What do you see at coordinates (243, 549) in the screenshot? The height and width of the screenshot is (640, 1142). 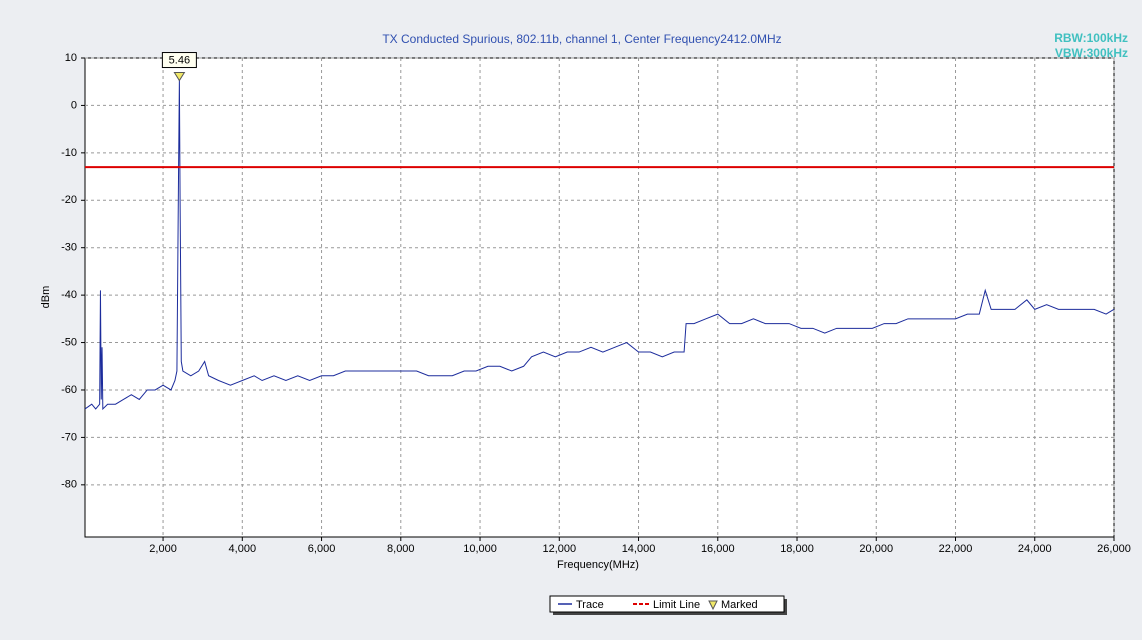 I see `x-tick-label: 4,000` at bounding box center [243, 549].